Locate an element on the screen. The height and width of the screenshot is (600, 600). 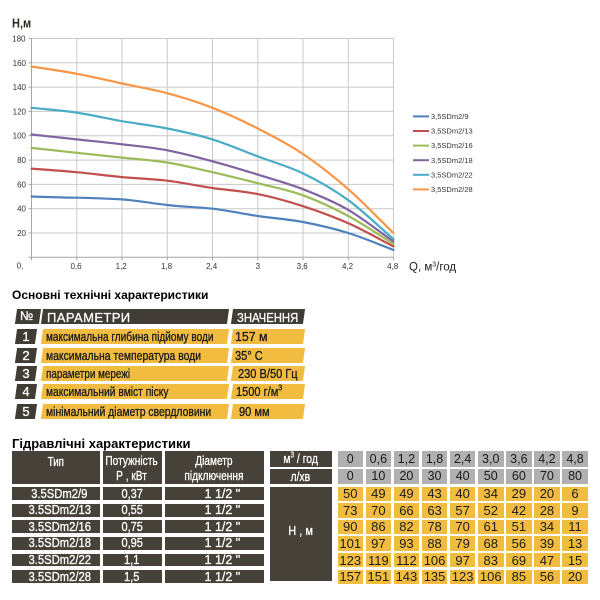
svg-text: 160 is located at coordinates (20, 63).